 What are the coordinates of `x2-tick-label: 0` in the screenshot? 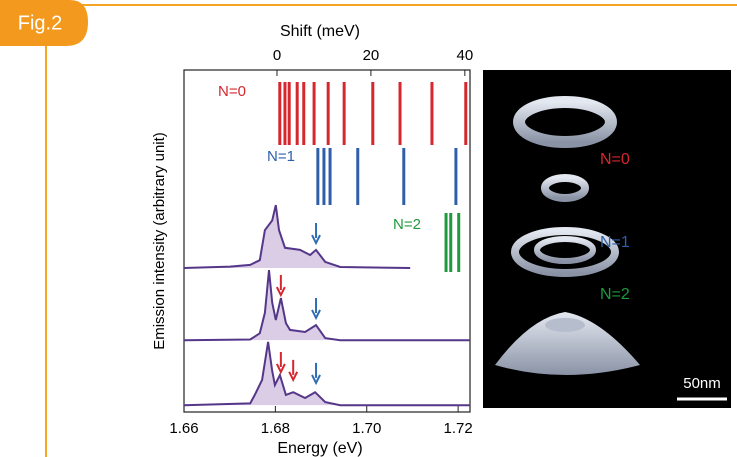 It's located at (277, 55).